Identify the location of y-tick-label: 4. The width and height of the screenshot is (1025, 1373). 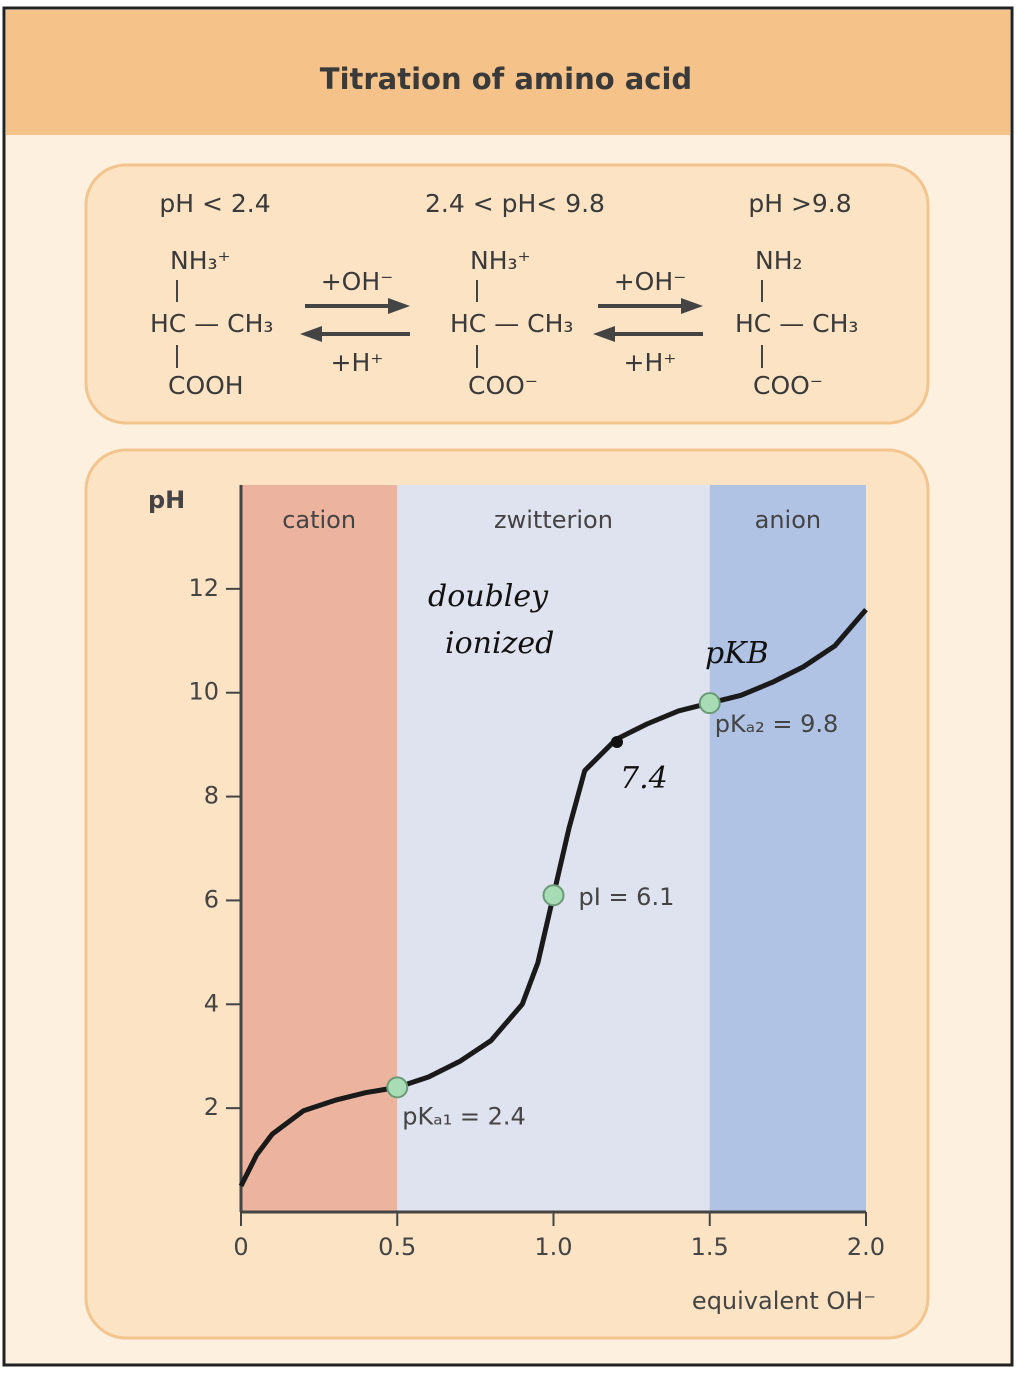
(211, 1003).